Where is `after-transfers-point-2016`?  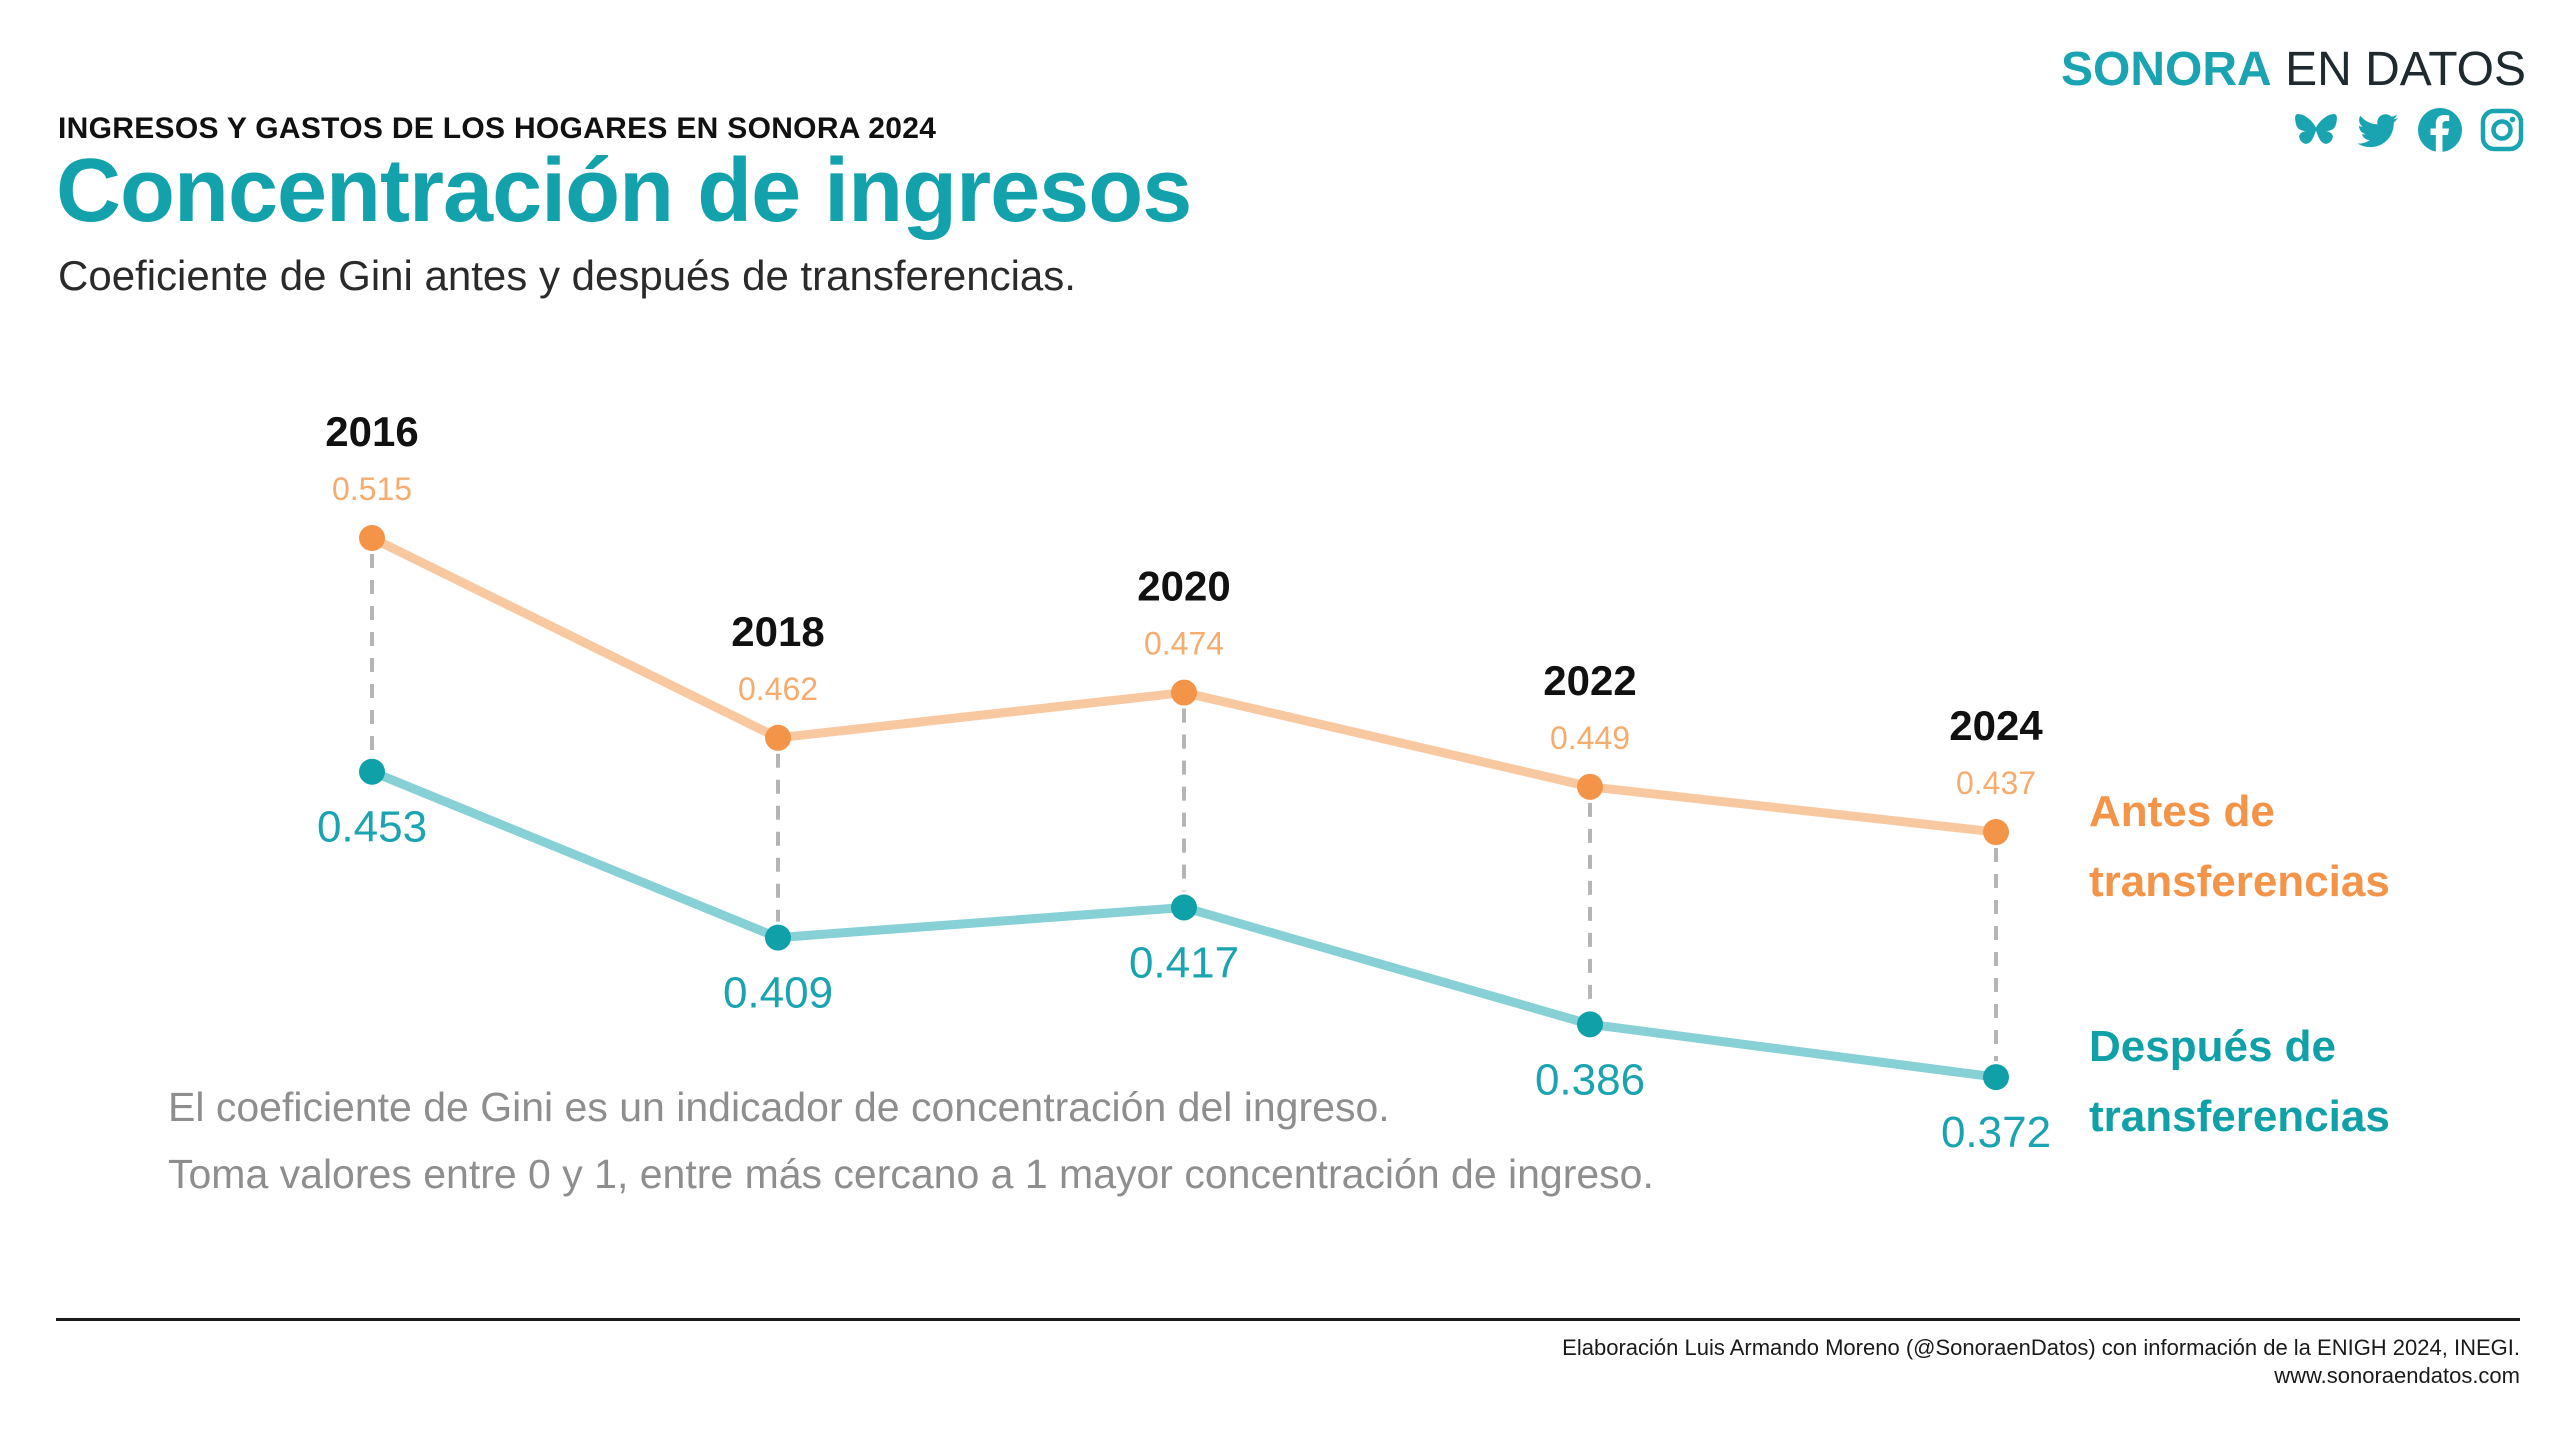 after-transfers-point-2016 is located at coordinates (372, 771).